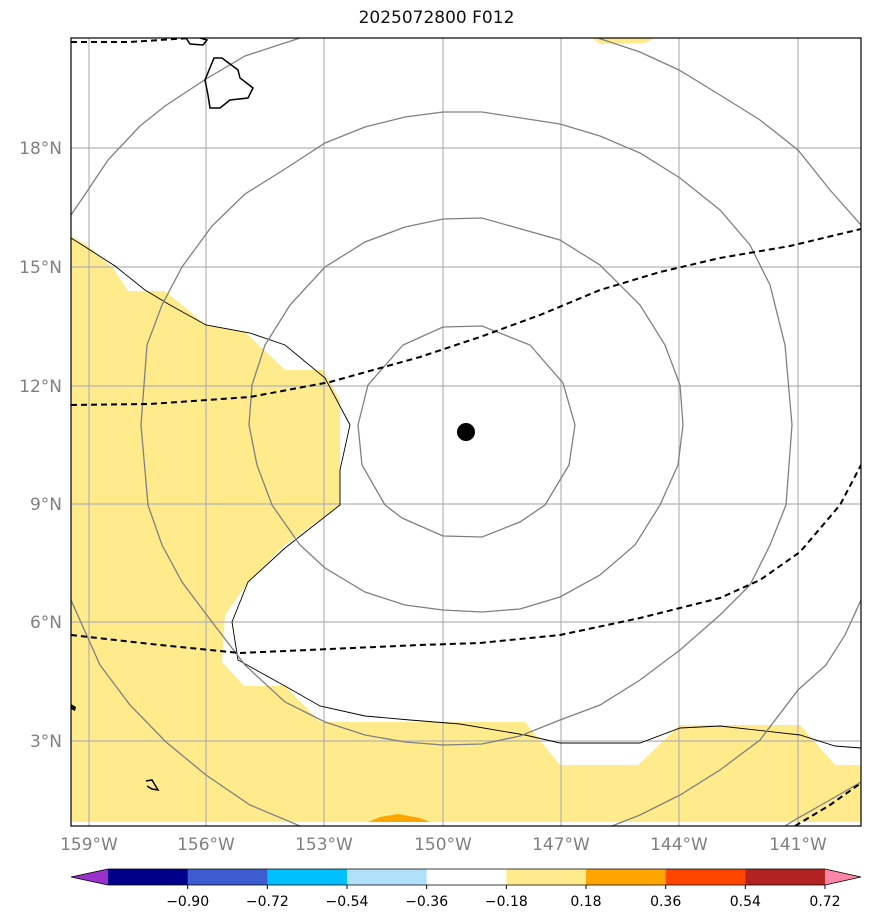 This screenshot has width=873, height=924. Describe the element at coordinates (40, 387) in the screenshot. I see `lat-tick-label: 12°N` at that location.